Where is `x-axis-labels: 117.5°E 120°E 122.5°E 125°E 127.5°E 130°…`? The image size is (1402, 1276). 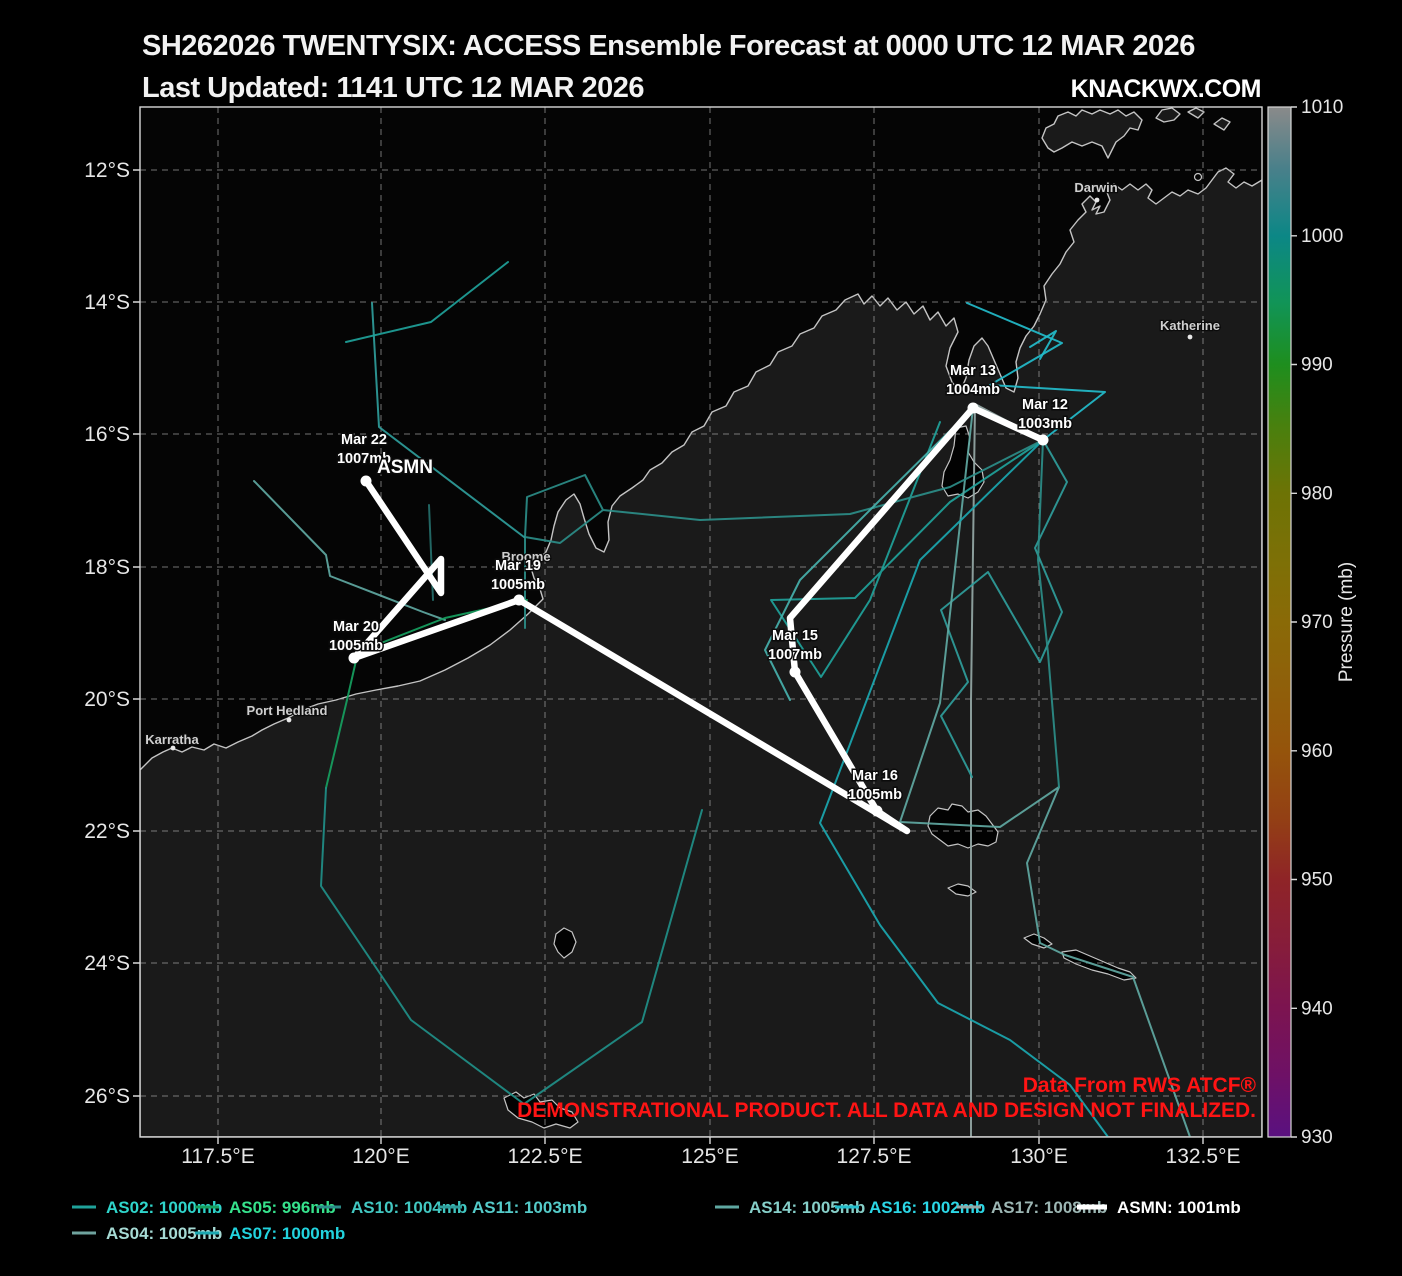 x-axis-labels: 117.5°E 120°E 122.5°E 125°E 127.5°E 130°… is located at coordinates (710, 1156).